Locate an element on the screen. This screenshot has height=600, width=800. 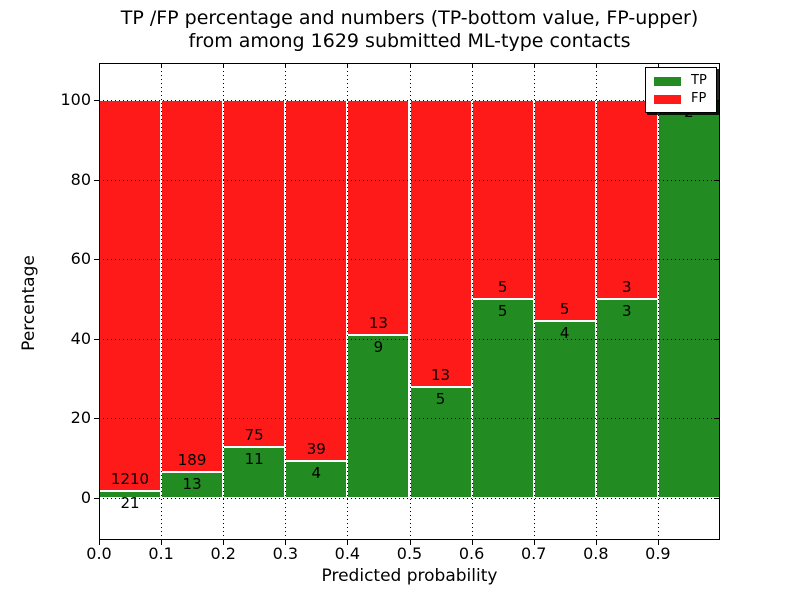
legend-item-fp: FP is located at coordinates (681, 99).